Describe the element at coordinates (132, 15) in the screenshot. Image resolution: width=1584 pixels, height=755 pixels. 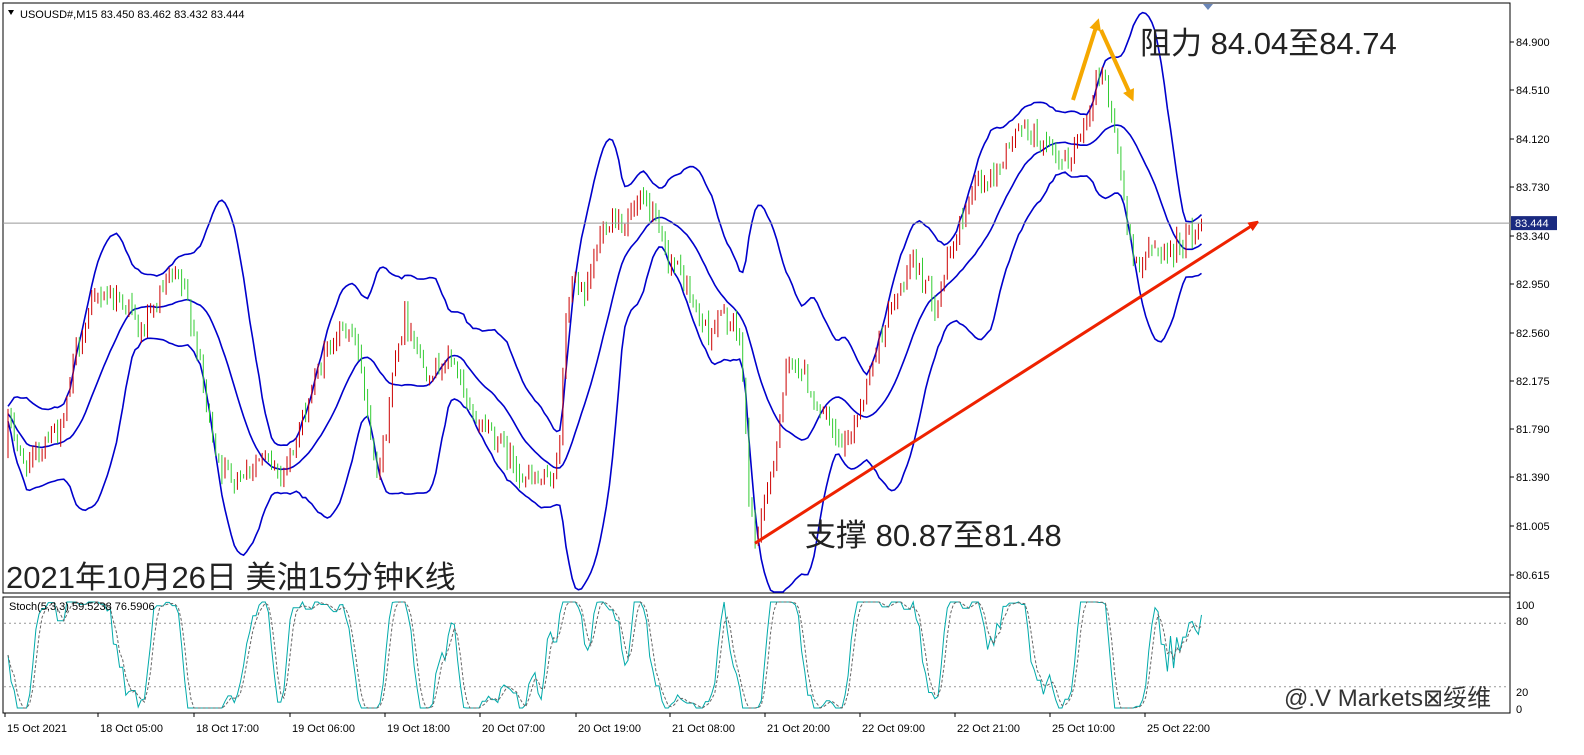
I see `symbol-header: USOUSD#,M15 83.450 83.462 83.432 83.444` at that location.